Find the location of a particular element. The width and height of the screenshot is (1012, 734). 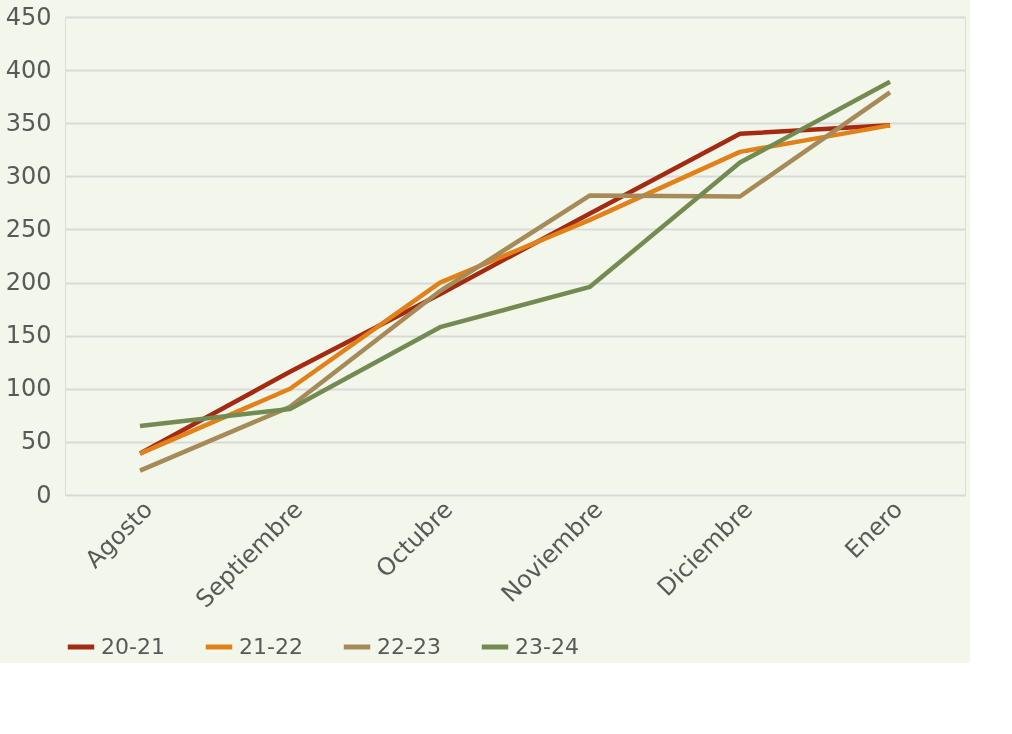

y-tick-label: 0 is located at coordinates (44, 494).